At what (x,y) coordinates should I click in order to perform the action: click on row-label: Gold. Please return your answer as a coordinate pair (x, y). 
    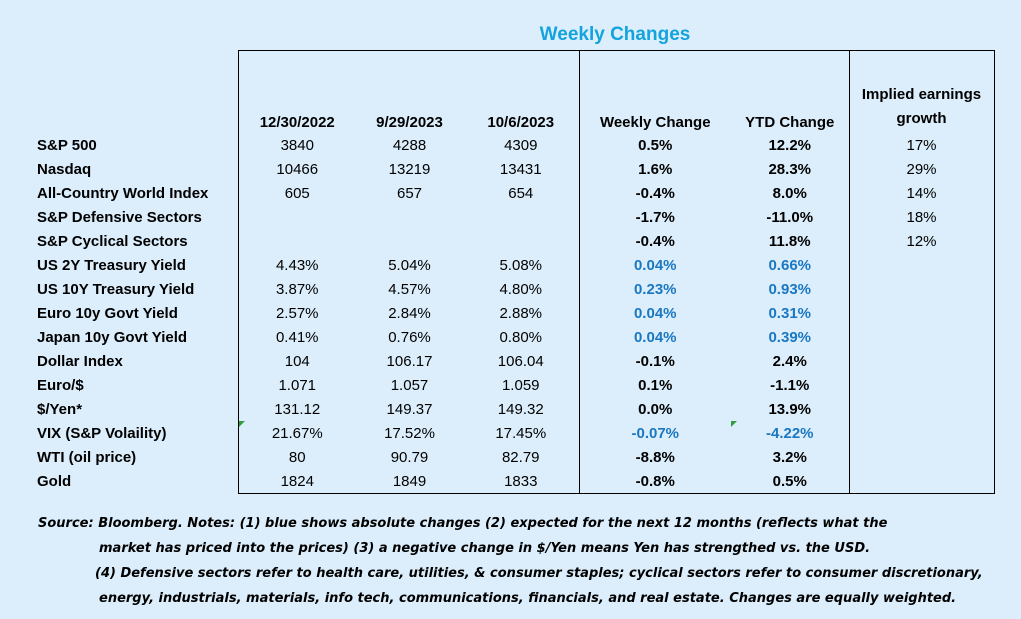
    Looking at the image, I should click on (54, 481).